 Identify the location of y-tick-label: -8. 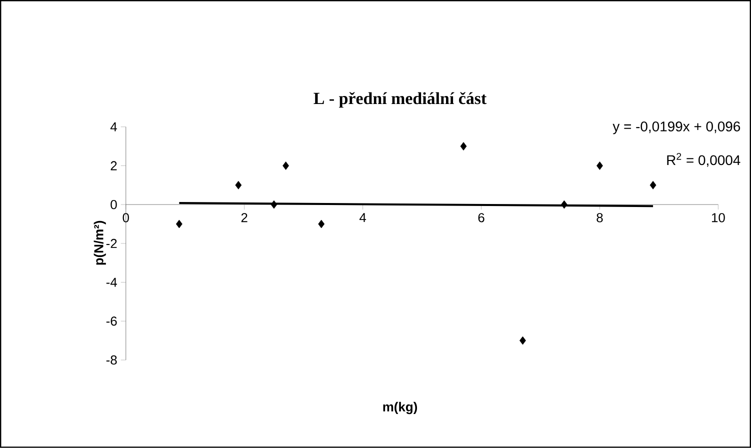
(111, 360).